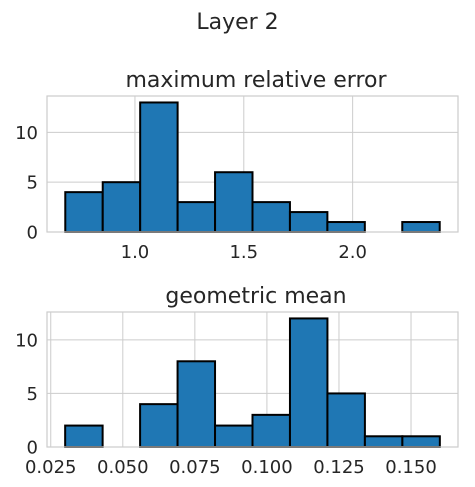  What do you see at coordinates (123, 467) in the screenshot?
I see `x-tick-label: 0.050` at bounding box center [123, 467].